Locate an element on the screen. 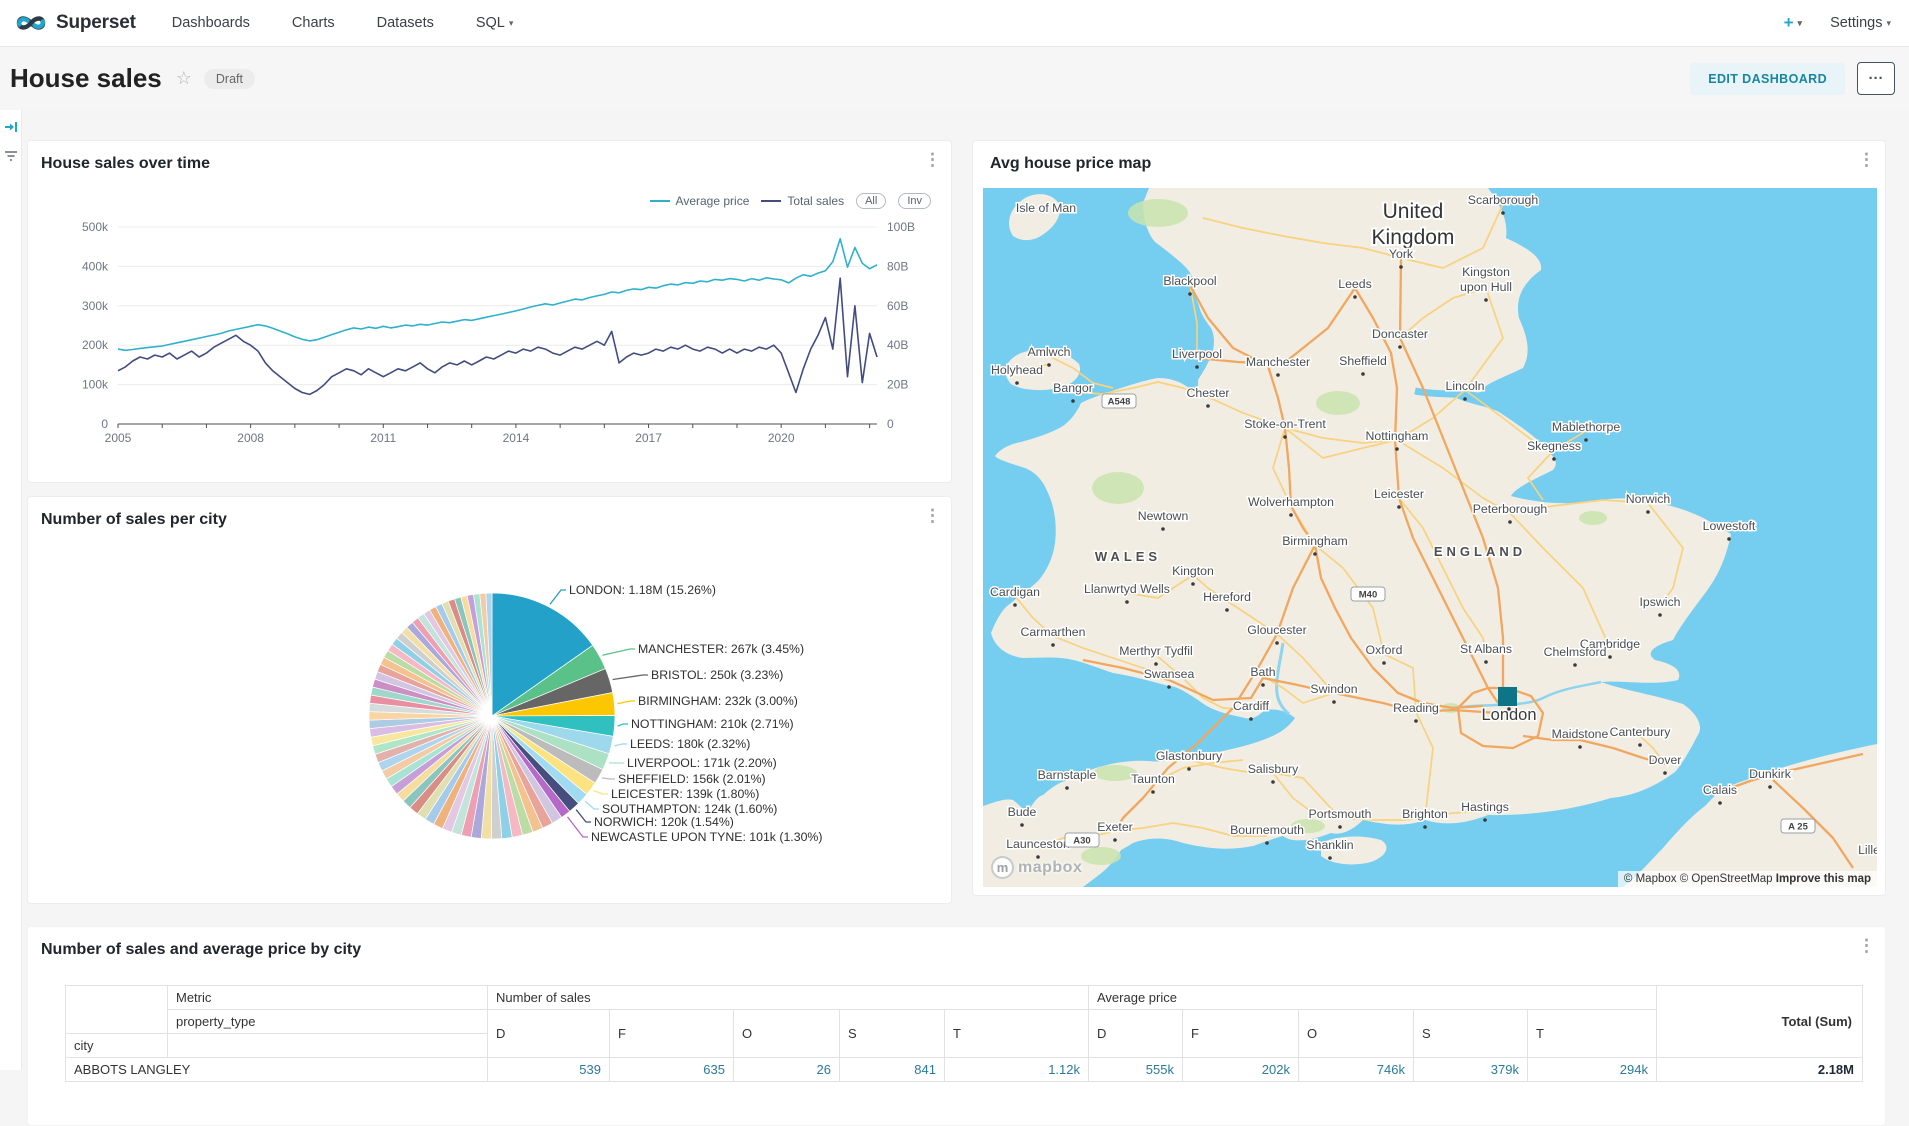 The image size is (1909, 1126). pie-slice-label: NOTTINGHAM: 210k (2.71%) is located at coordinates (712, 724).